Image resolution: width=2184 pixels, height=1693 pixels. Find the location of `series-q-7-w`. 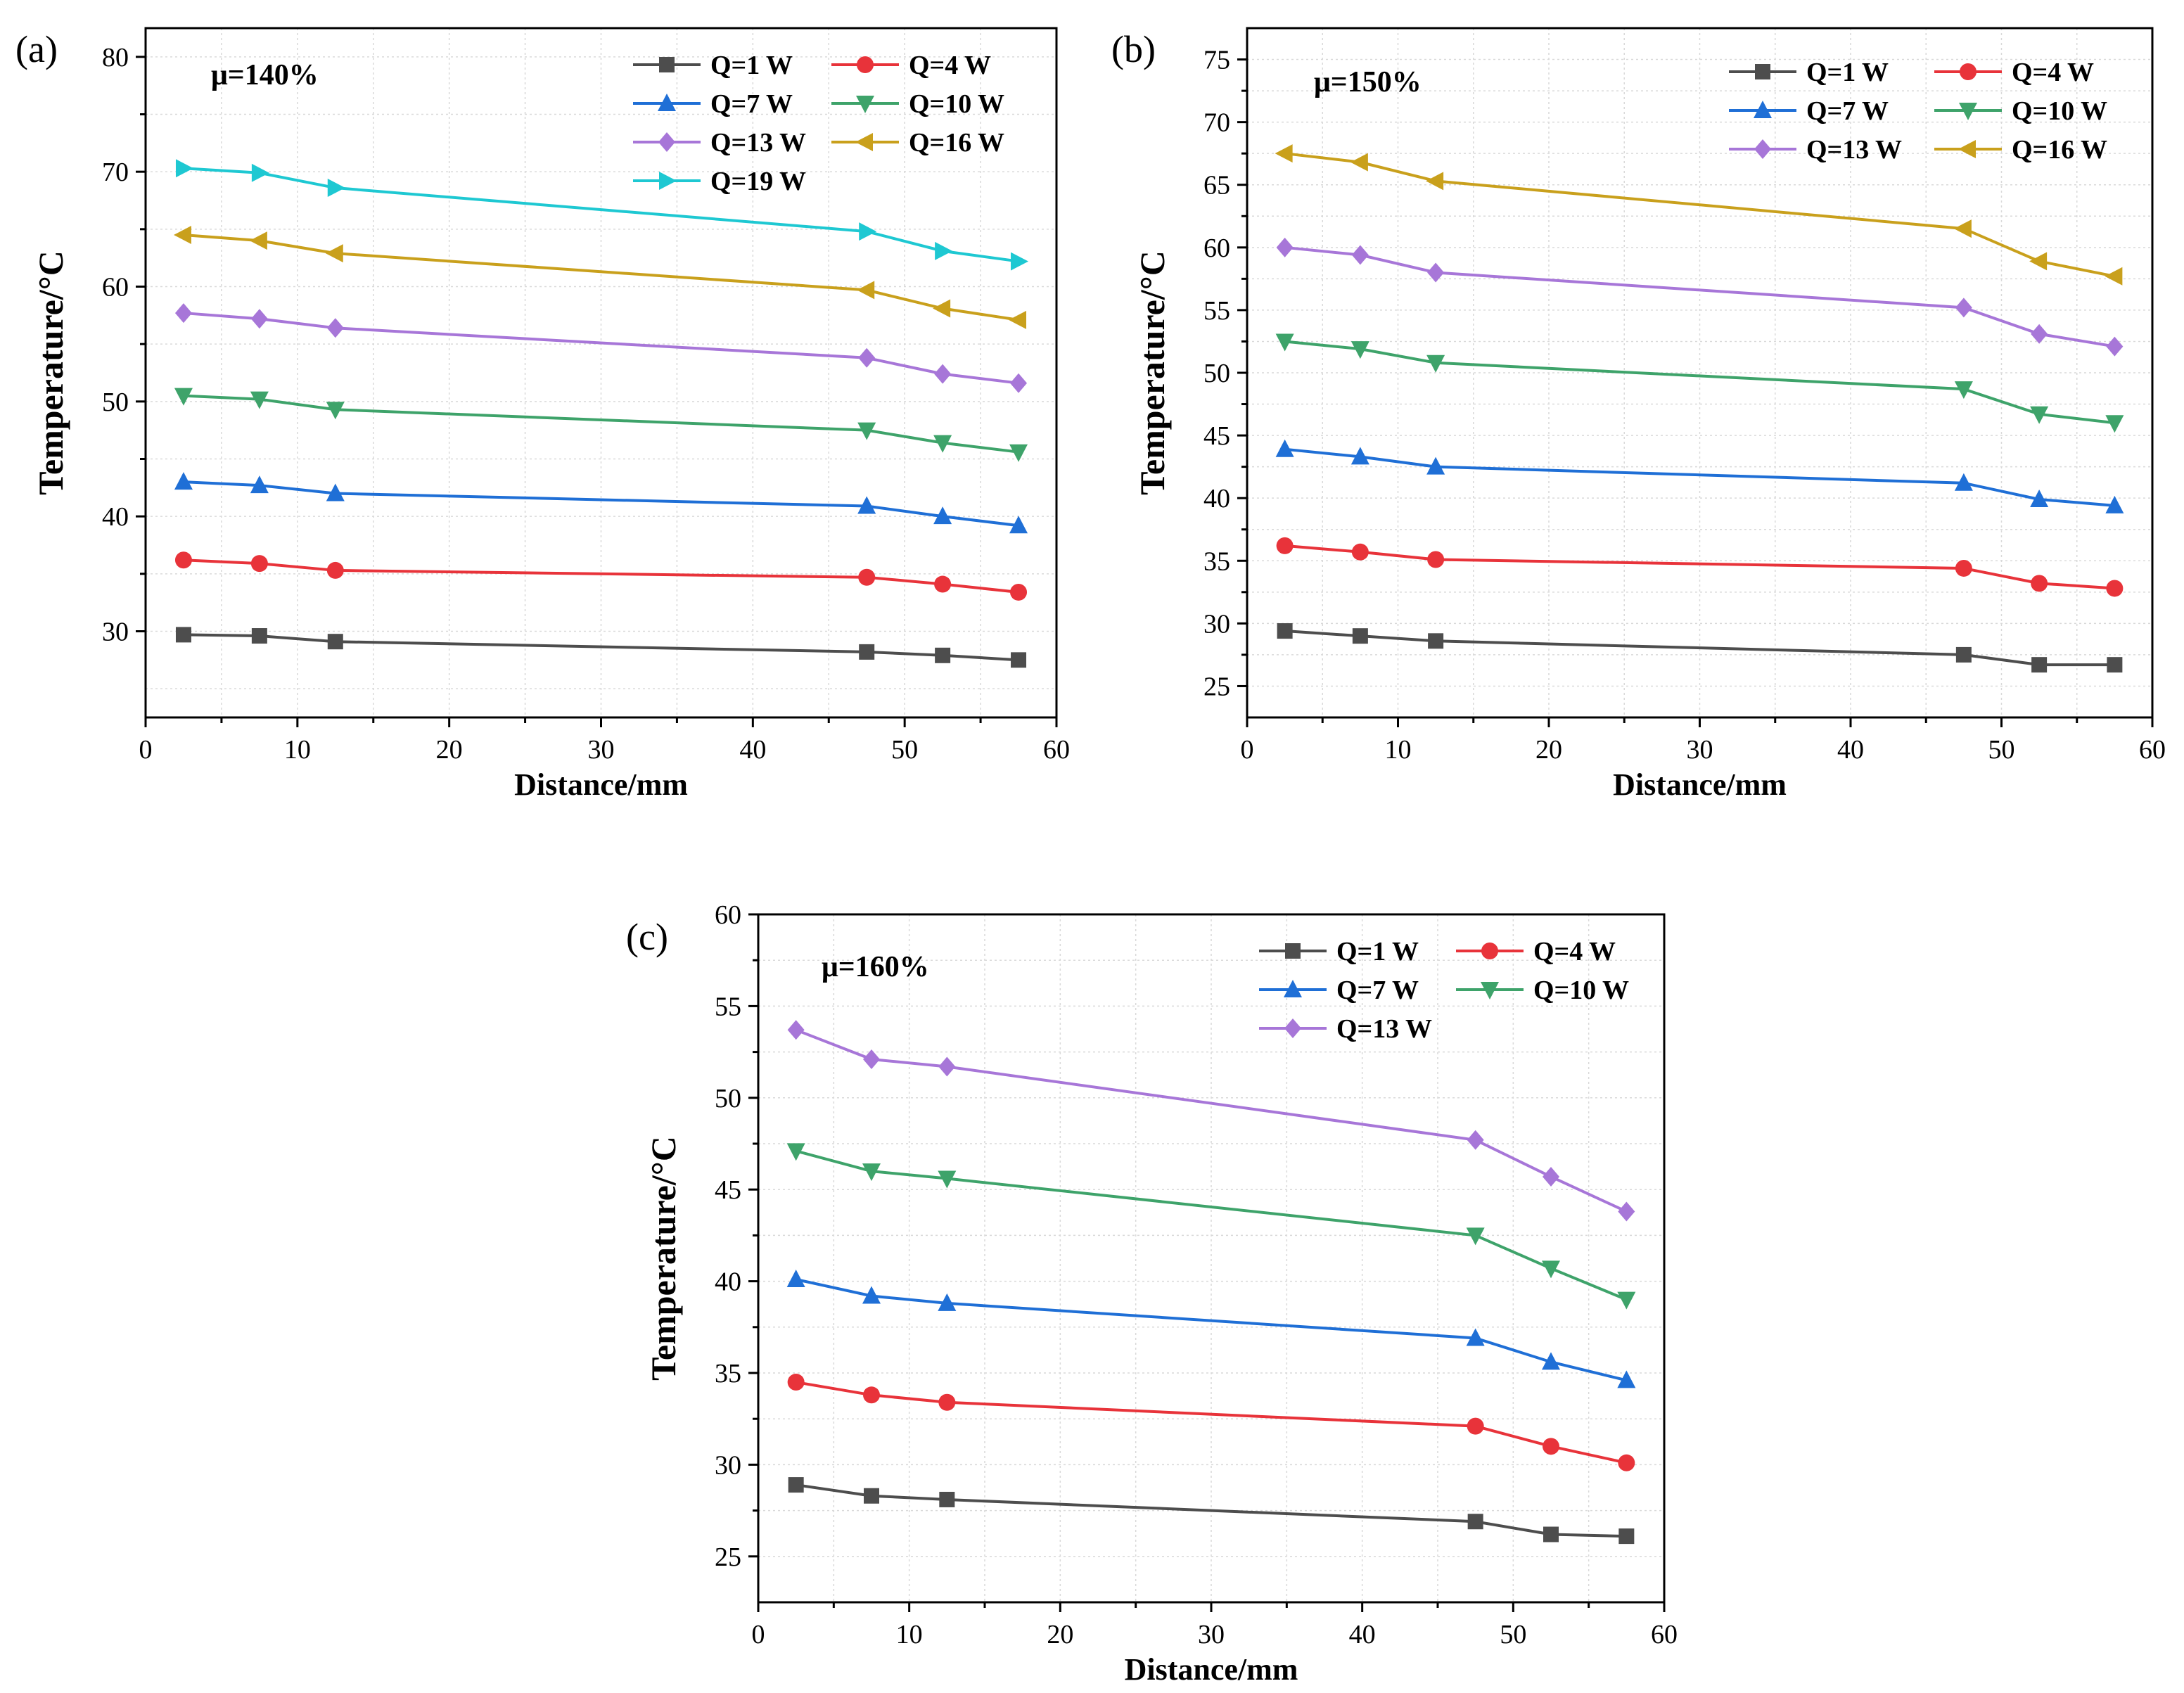

series-q-7-w is located at coordinates (1211, 1328).